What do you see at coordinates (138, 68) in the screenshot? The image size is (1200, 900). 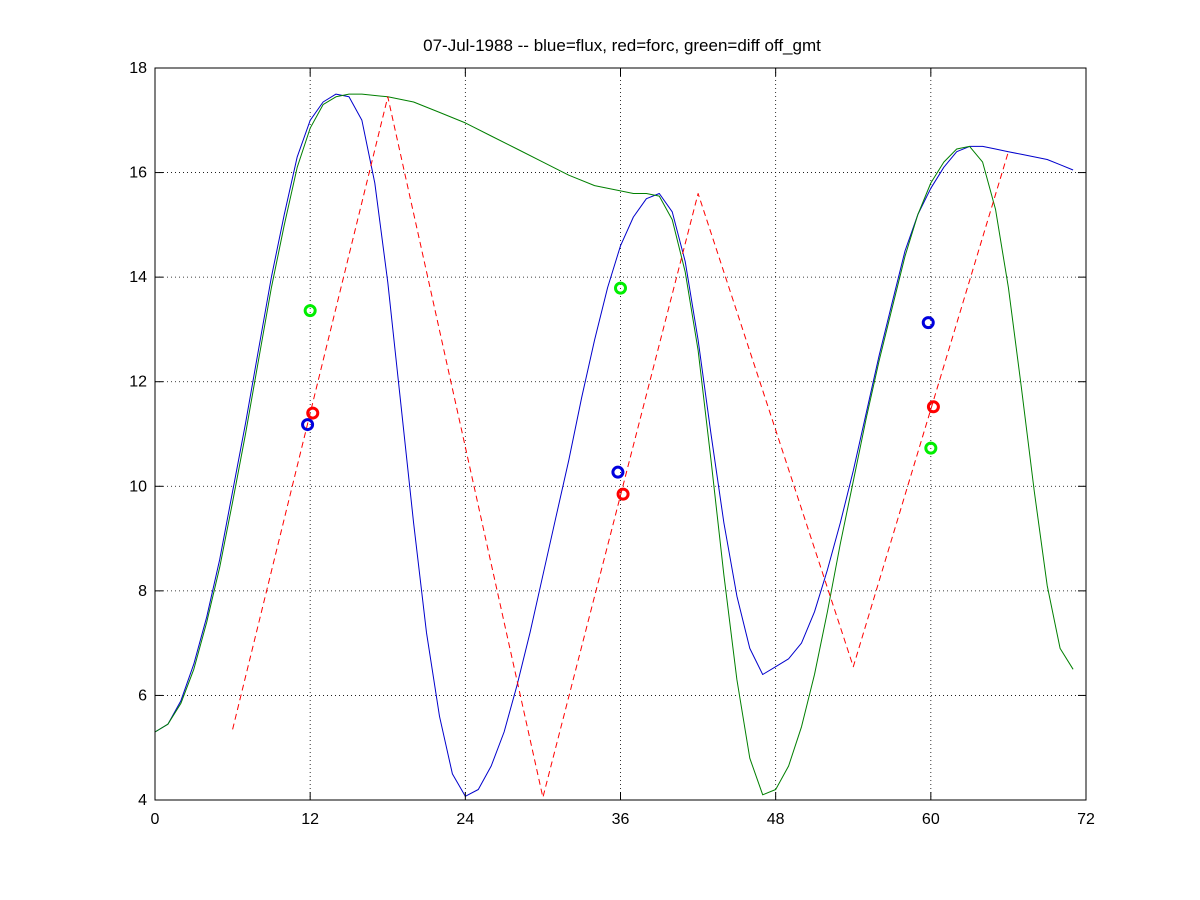 I see `y-tick-label: 18` at bounding box center [138, 68].